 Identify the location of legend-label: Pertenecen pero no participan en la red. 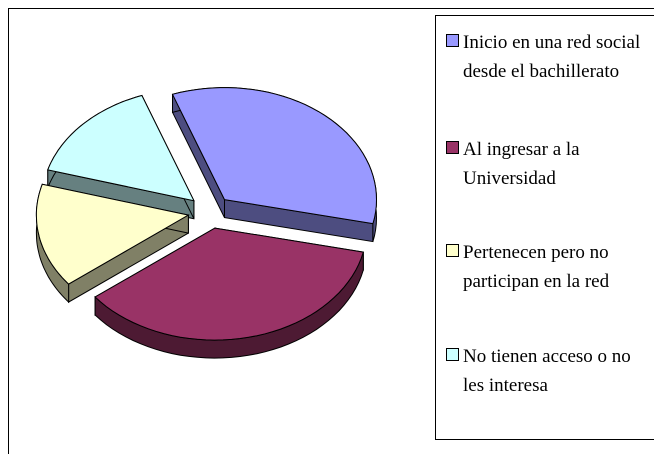
(536, 267).